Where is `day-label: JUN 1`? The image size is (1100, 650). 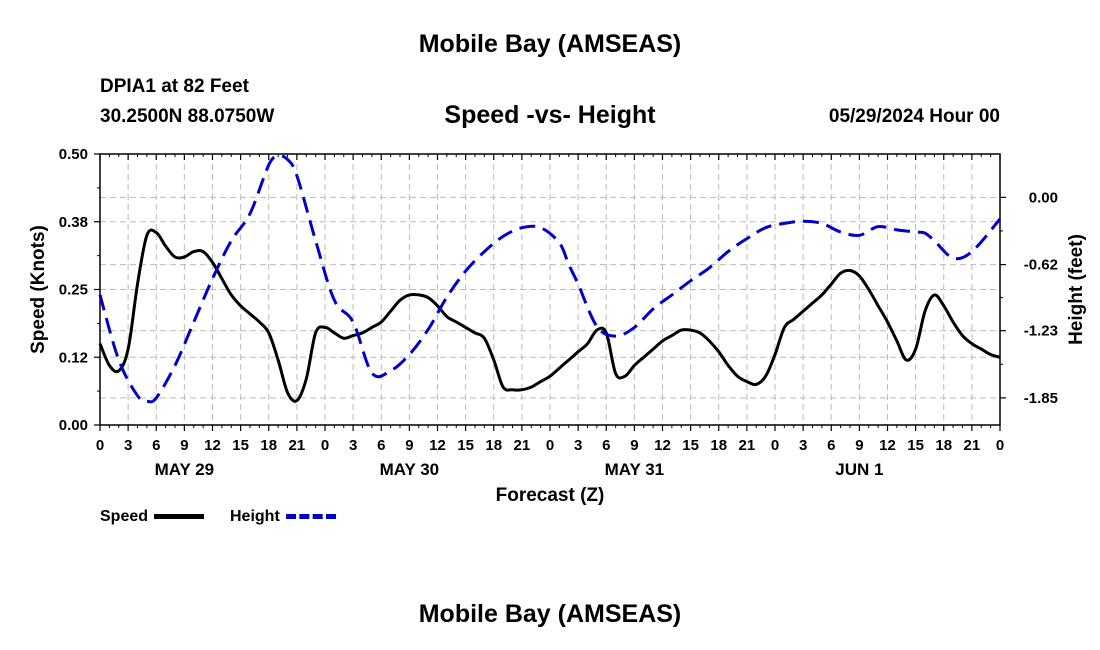
day-label: JUN 1 is located at coordinates (859, 469).